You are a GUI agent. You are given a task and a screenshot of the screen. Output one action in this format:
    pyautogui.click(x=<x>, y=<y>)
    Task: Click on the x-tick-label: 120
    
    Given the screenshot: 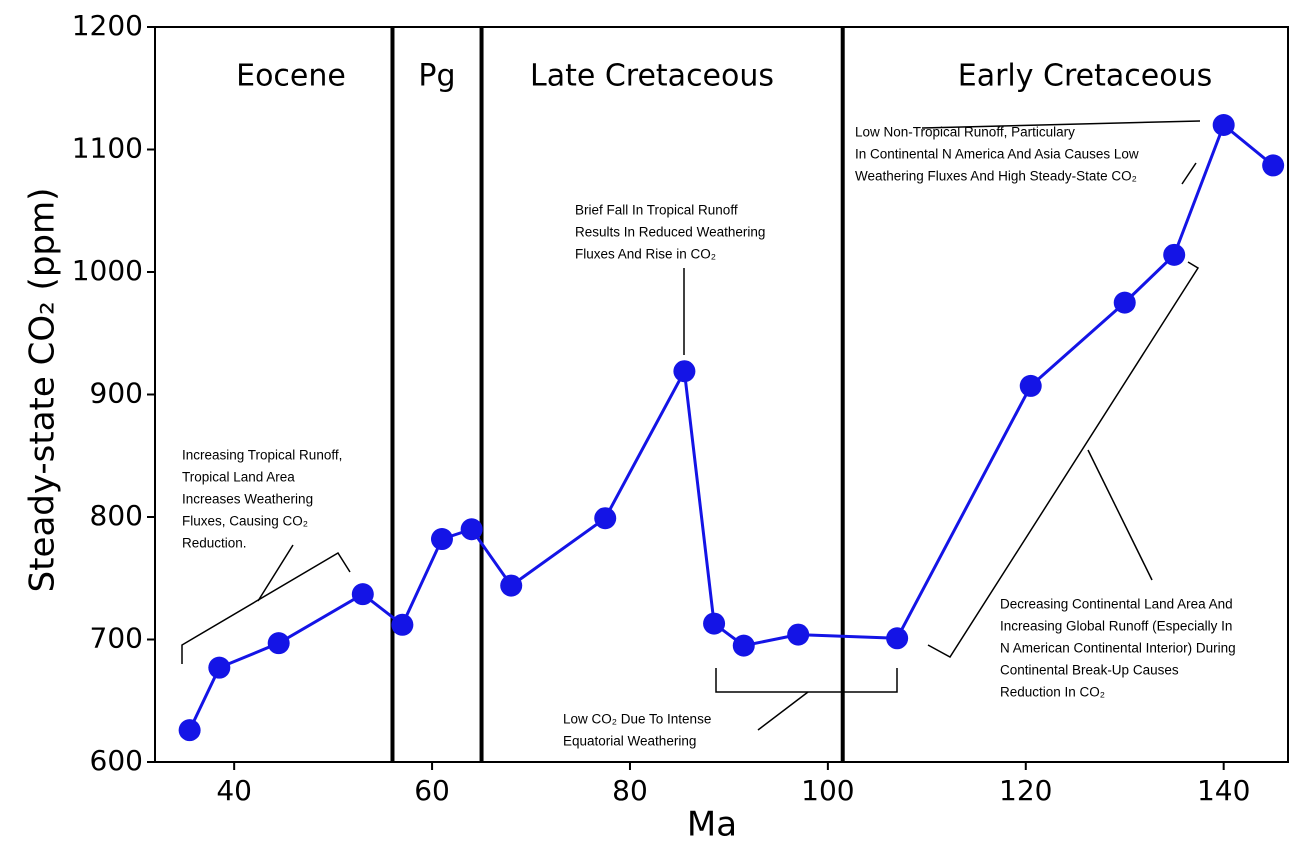 What is the action you would take?
    pyautogui.click(x=1025, y=790)
    